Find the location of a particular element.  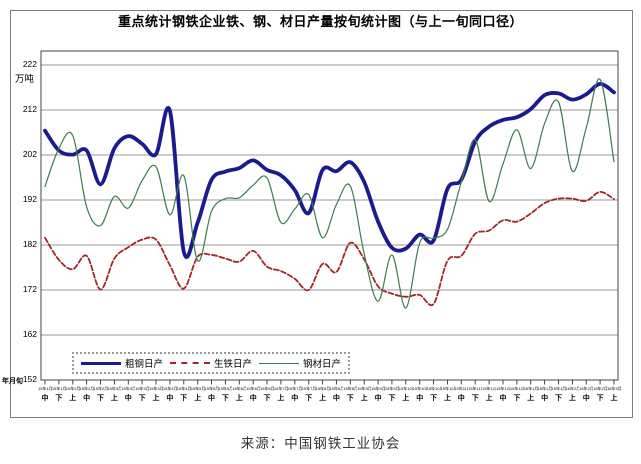

source-caption: 来源：中国钢铁工业协会 is located at coordinates (320, 443).